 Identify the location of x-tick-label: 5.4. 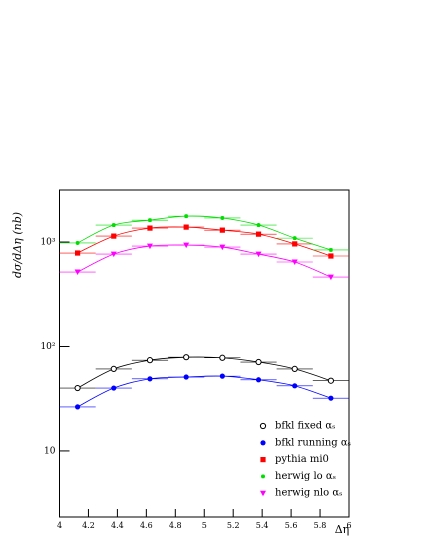
(262, 525).